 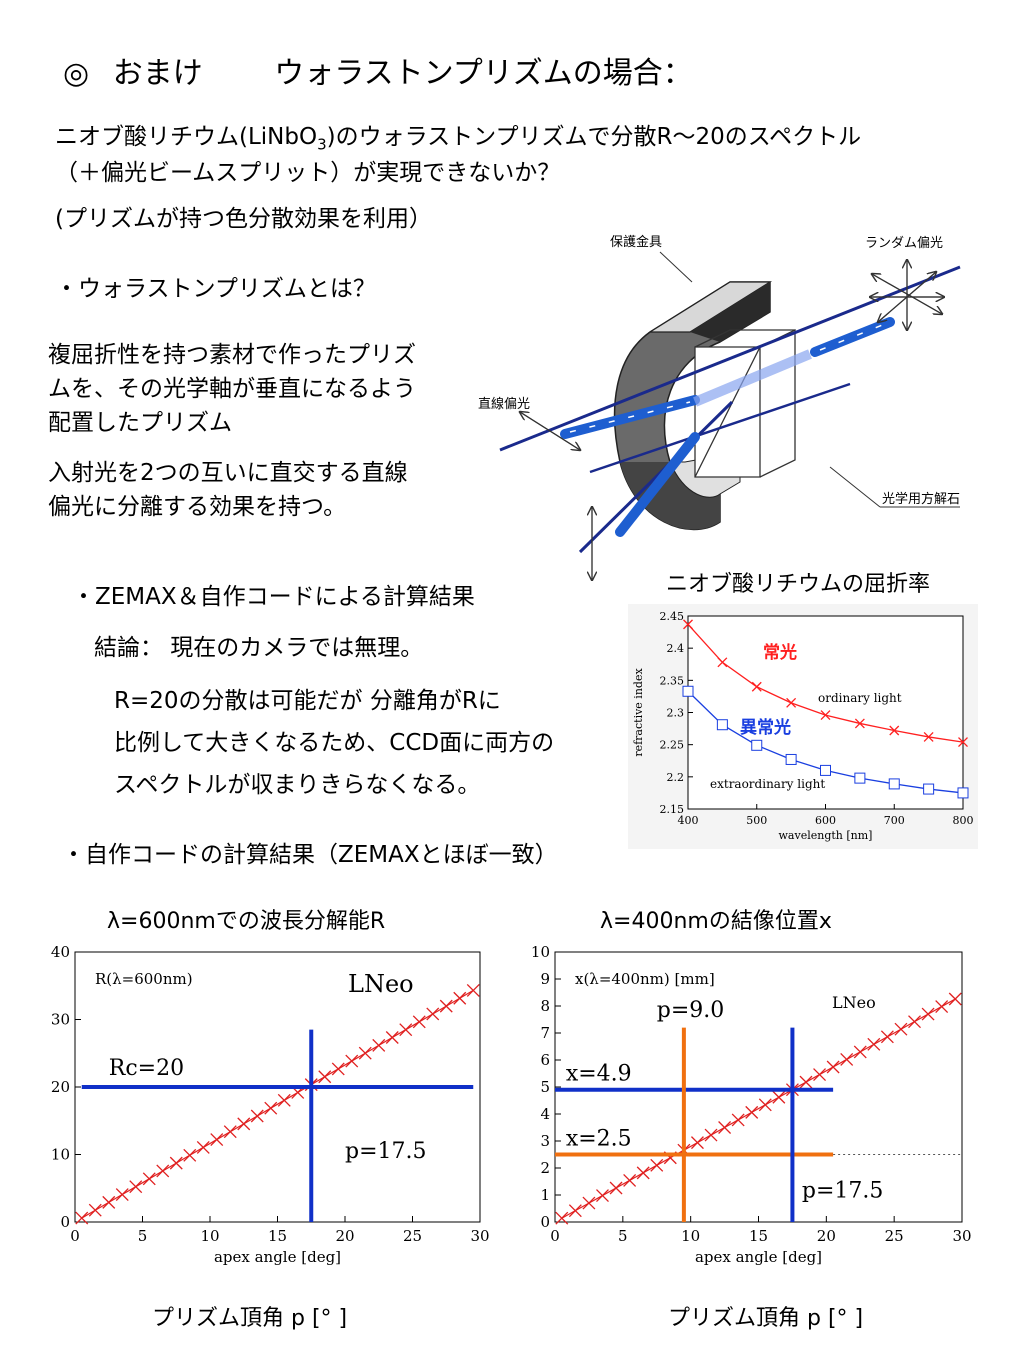 I want to click on title-omake: おまけ, so click(x=157, y=73).